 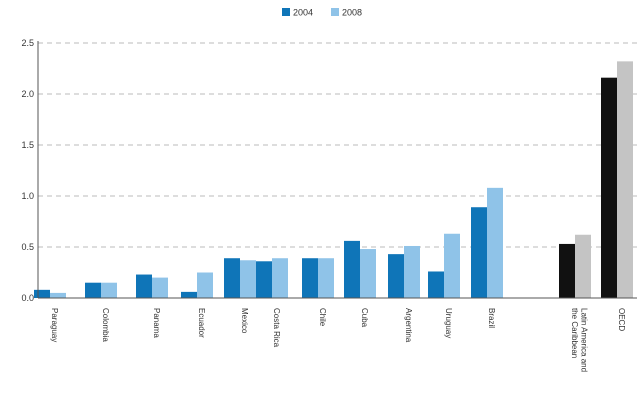 What do you see at coordinates (436, 284) in the screenshot?
I see `bar-2004-uruguay` at bounding box center [436, 284].